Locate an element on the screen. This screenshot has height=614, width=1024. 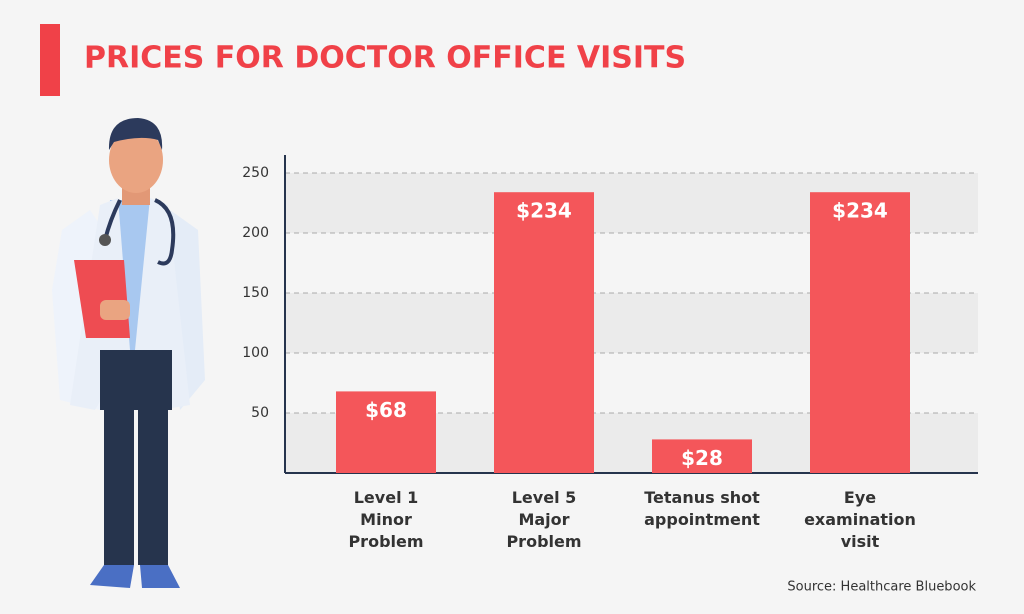
y-tick-label: 250 is located at coordinates (255, 173).